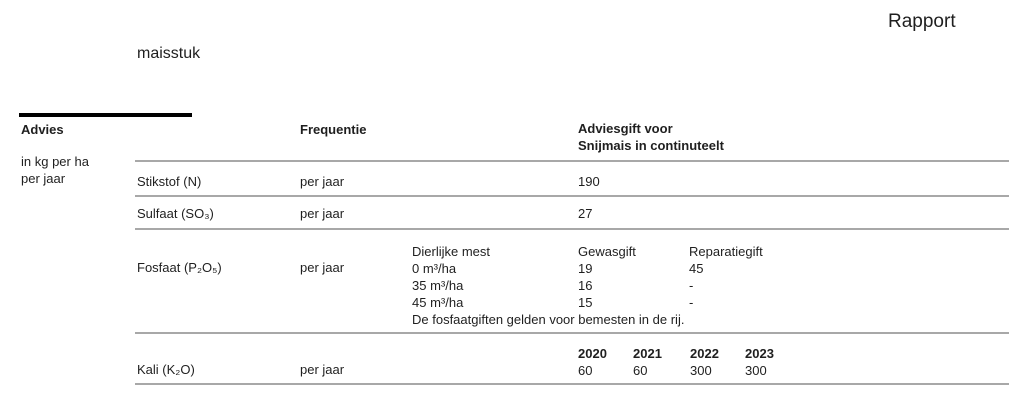  Describe the element at coordinates (585, 268) in the screenshot. I see `gewasgift-value: 19` at that location.